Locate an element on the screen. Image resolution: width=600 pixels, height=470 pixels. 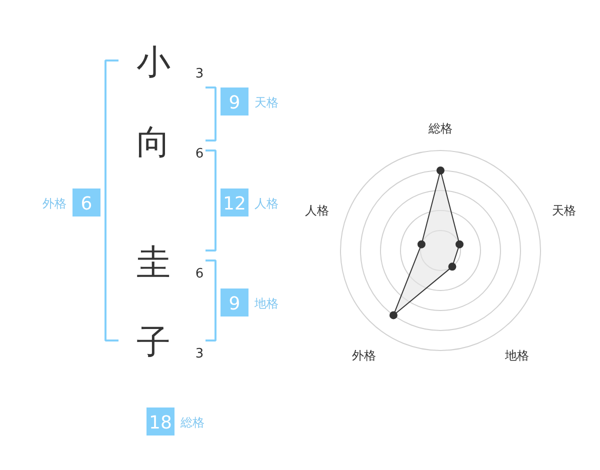
text: 12 is located at coordinates (234, 204).